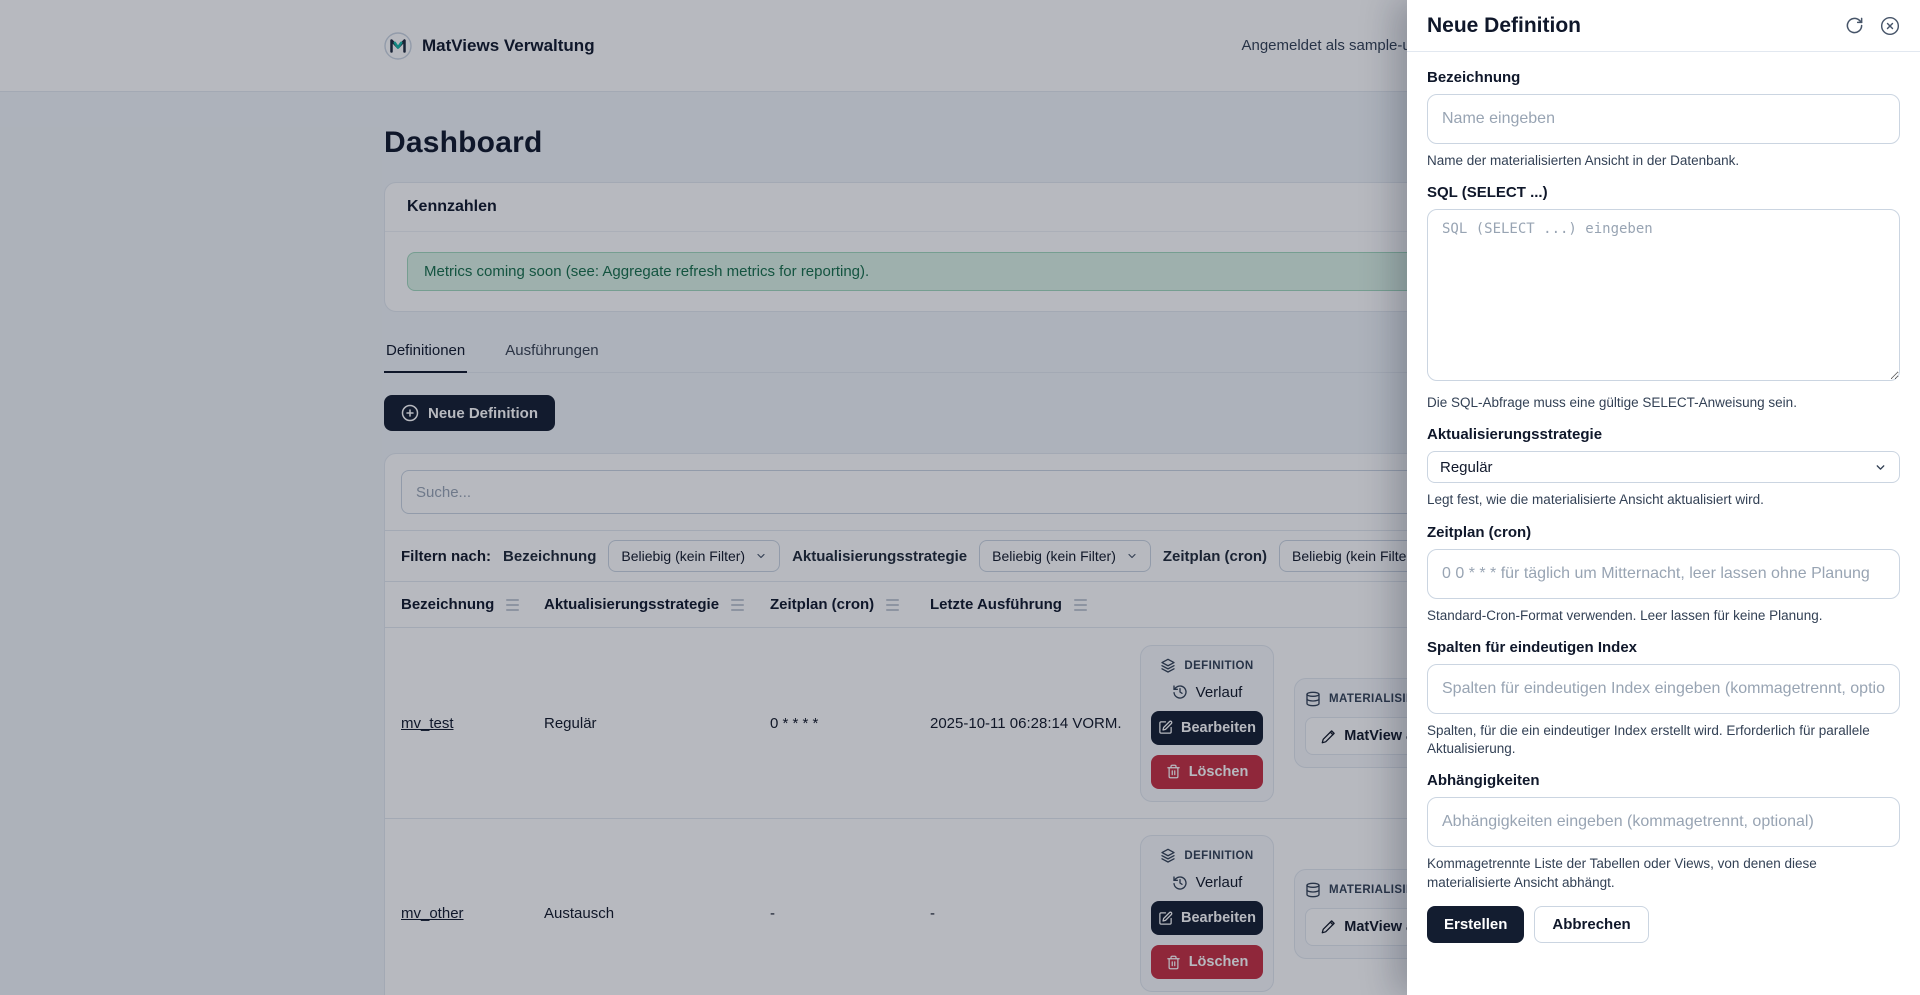 This screenshot has height=995, width=1920. What do you see at coordinates (410, 413) in the screenshot?
I see `plus-circle-icon` at bounding box center [410, 413].